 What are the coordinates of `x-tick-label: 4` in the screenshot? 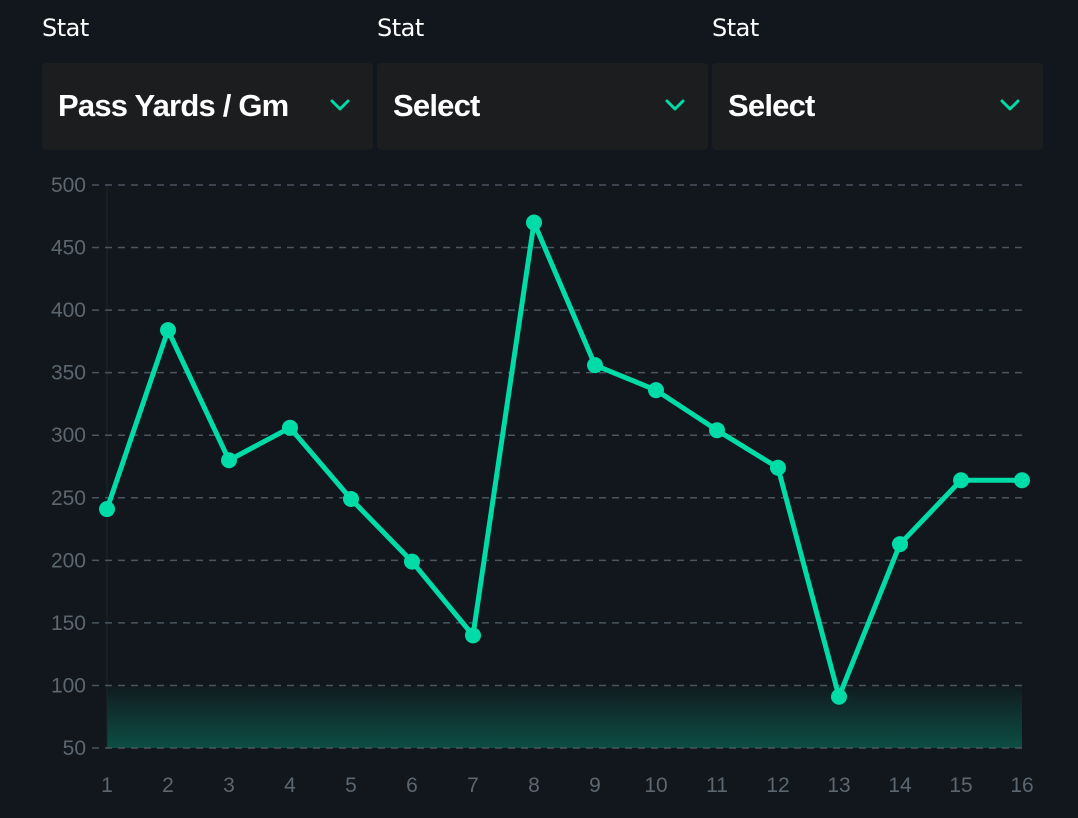 It's located at (290, 785).